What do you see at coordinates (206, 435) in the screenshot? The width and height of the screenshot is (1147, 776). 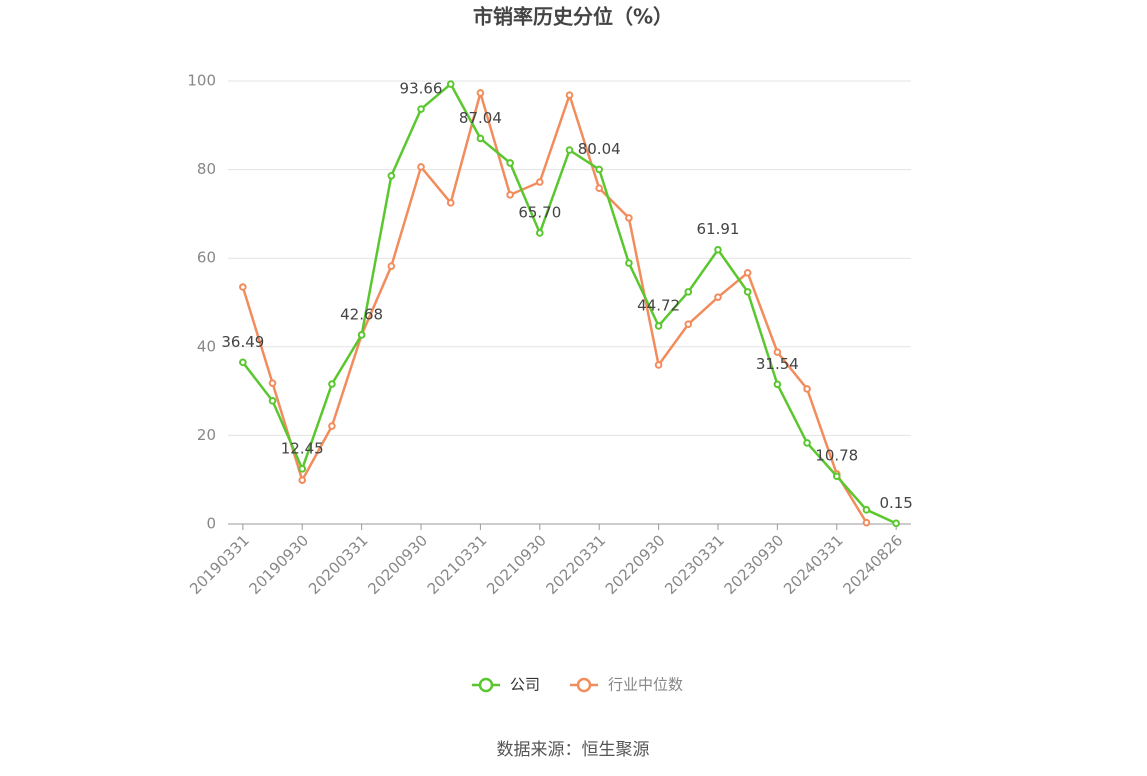 I see `y-tick-label: 20` at bounding box center [206, 435].